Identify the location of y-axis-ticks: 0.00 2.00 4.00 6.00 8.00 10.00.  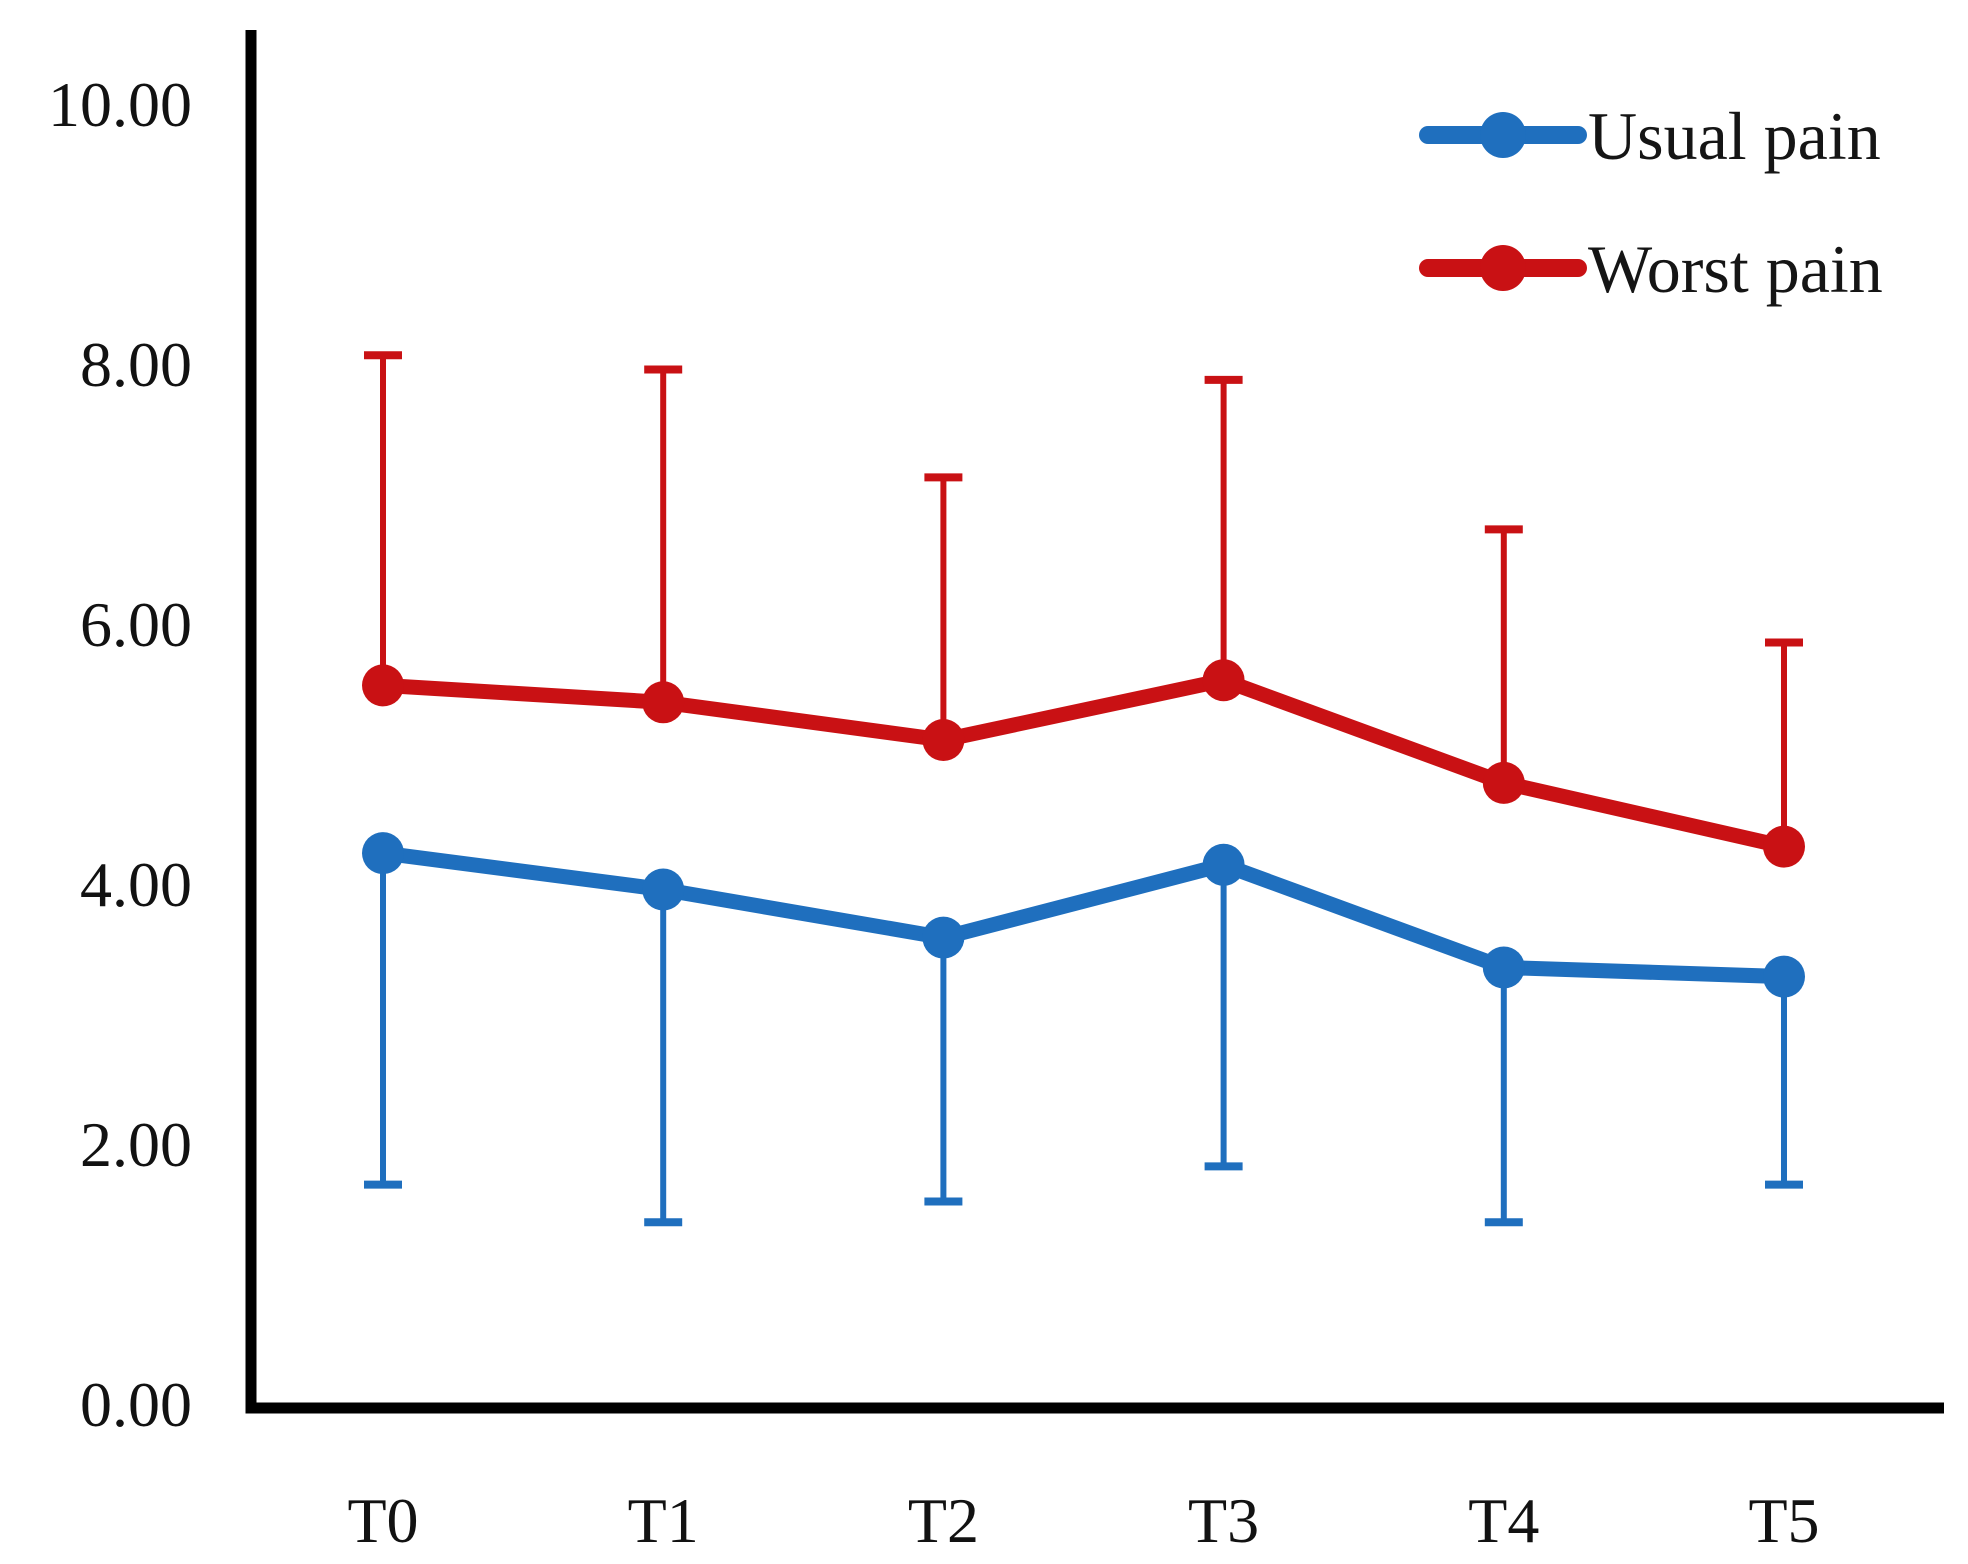
(120, 754).